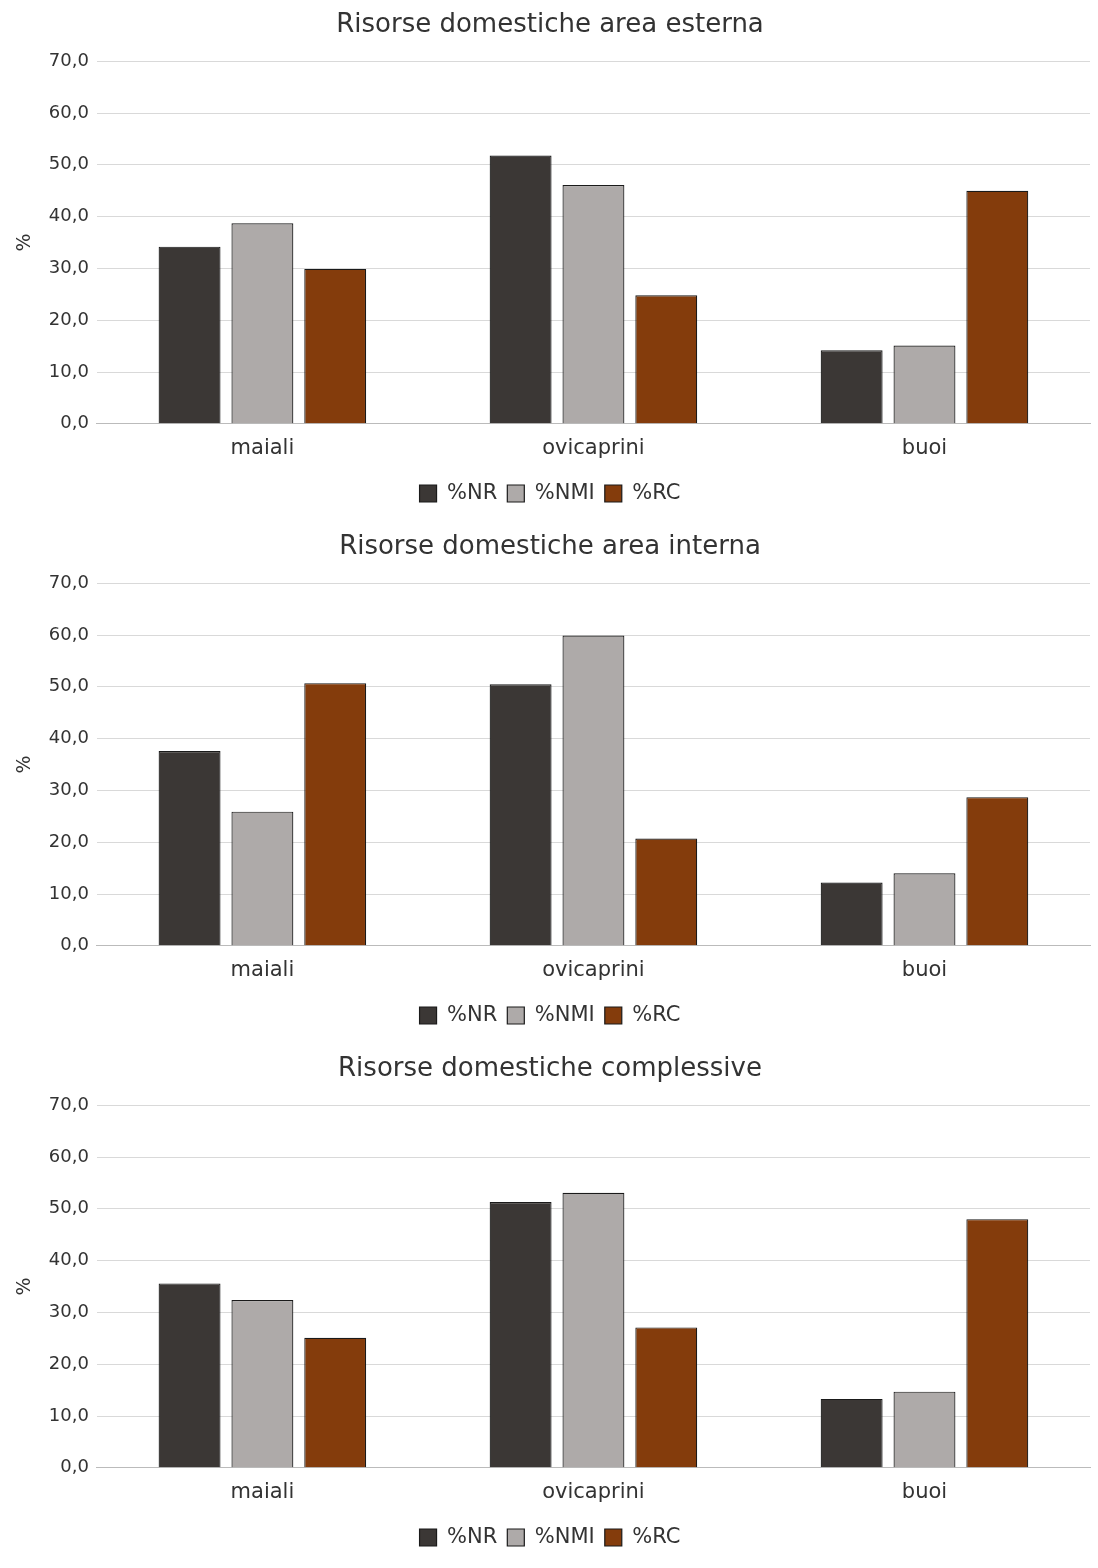  What do you see at coordinates (550, 1067) in the screenshot?
I see `chart-title: Risorse domestiche complessive` at bounding box center [550, 1067].